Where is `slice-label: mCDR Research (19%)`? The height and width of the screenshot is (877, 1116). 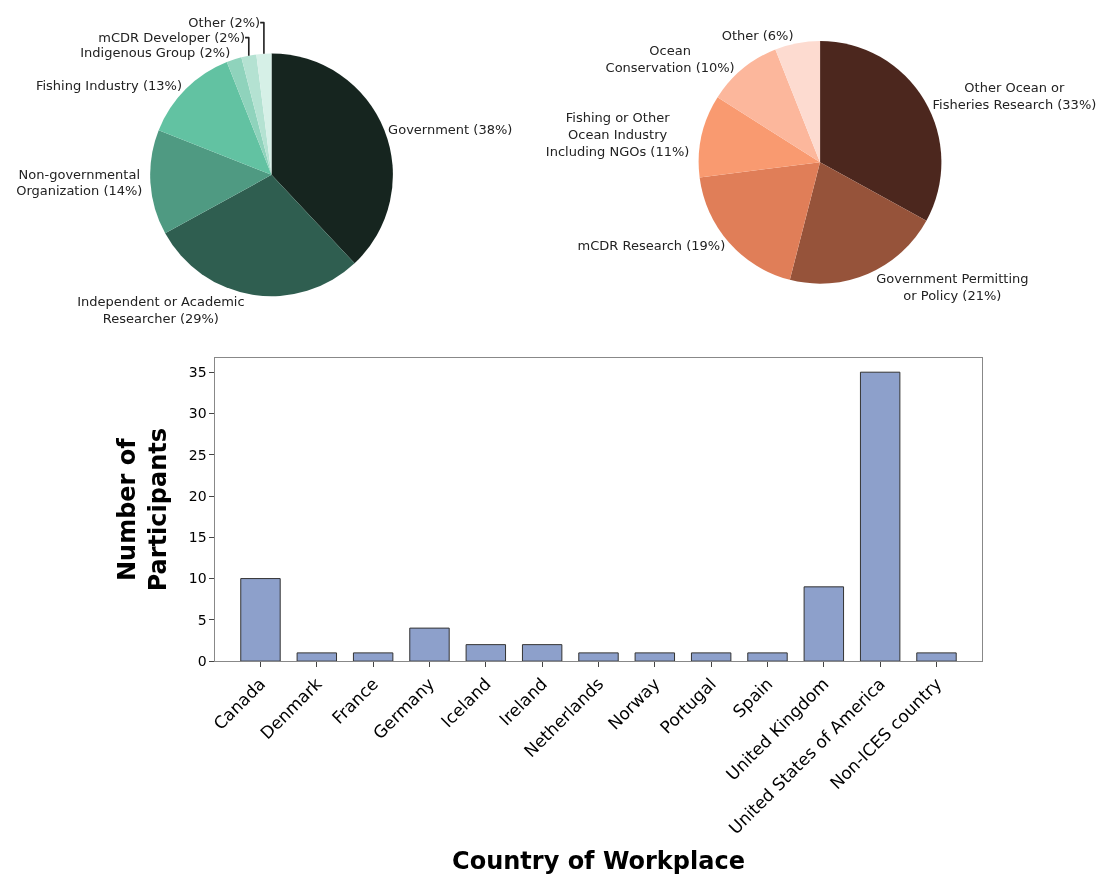 slice-label: mCDR Research (19%) is located at coordinates (651, 246).